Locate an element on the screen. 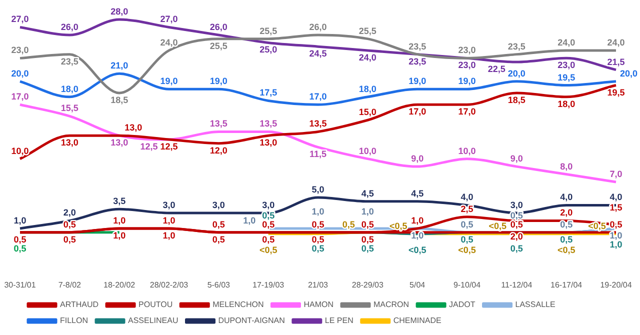  data-label: 1,5 is located at coordinates (616, 207).